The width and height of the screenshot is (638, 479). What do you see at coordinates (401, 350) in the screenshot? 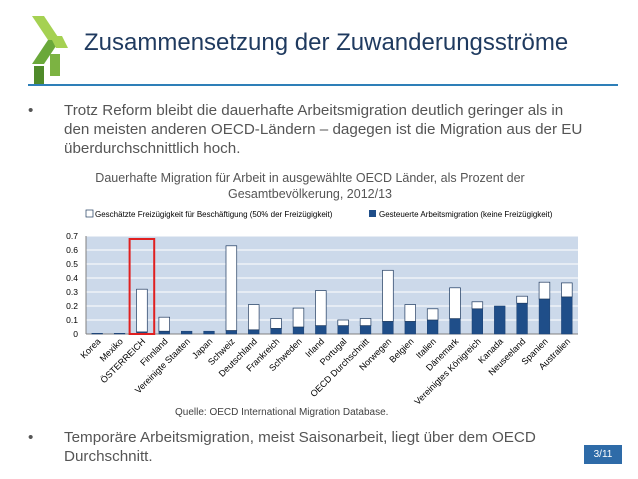
I see `x-tick-label: Belgien` at bounding box center [401, 350].